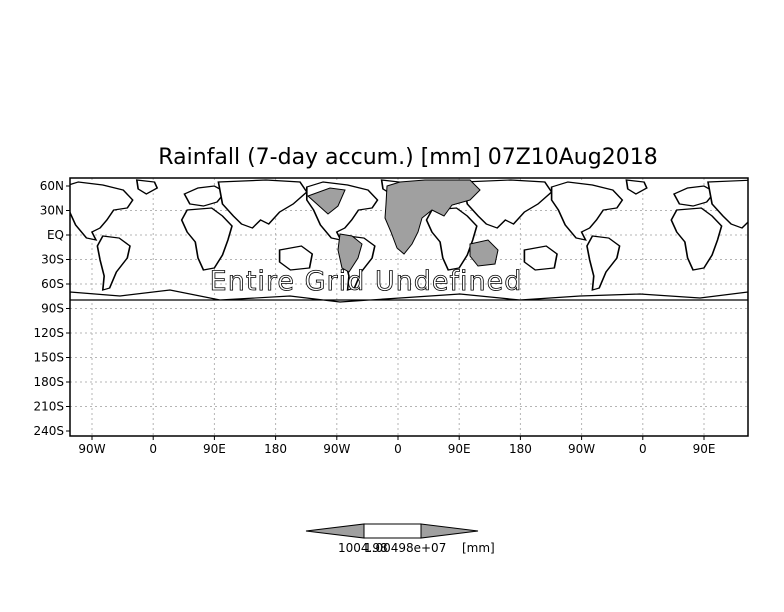  What do you see at coordinates (405, 548) in the screenshot?
I see `colorbar-label-right: 1.00498e+07` at bounding box center [405, 548].